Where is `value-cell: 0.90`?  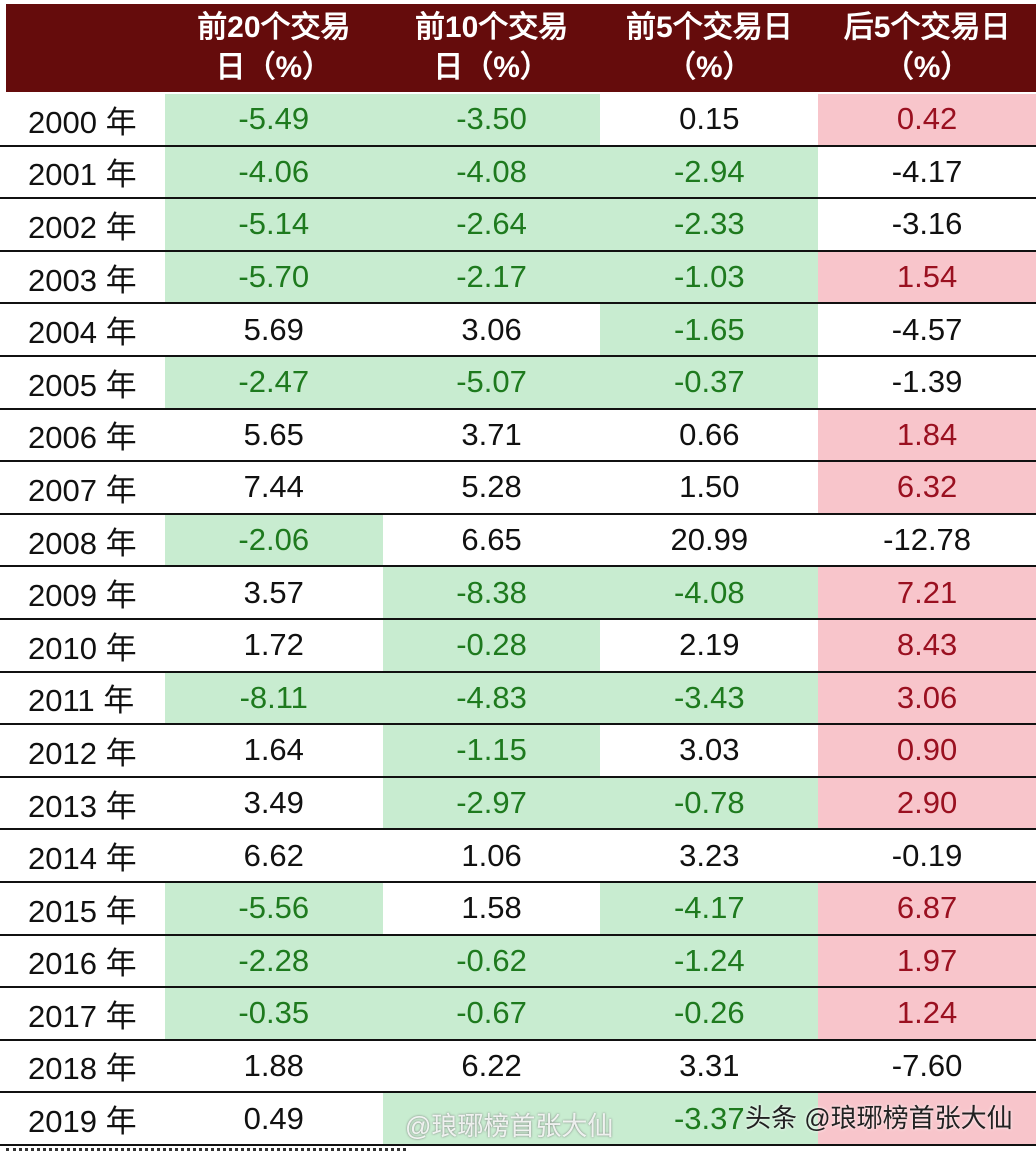
value-cell: 0.90 is located at coordinates (927, 750).